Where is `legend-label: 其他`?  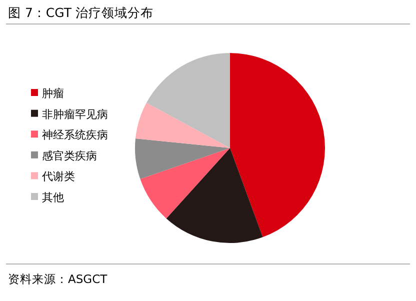
legend-label: 其他 is located at coordinates (53, 197).